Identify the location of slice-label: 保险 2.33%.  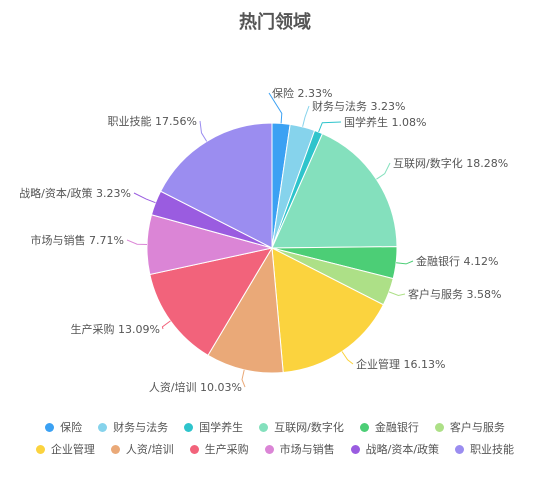
(302, 93).